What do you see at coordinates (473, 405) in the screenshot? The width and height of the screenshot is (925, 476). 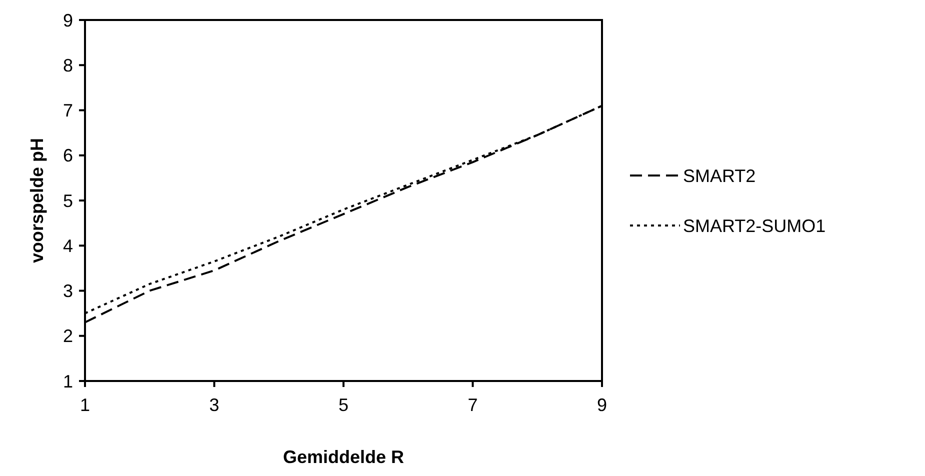 I see `x-tick-label: 7` at bounding box center [473, 405].